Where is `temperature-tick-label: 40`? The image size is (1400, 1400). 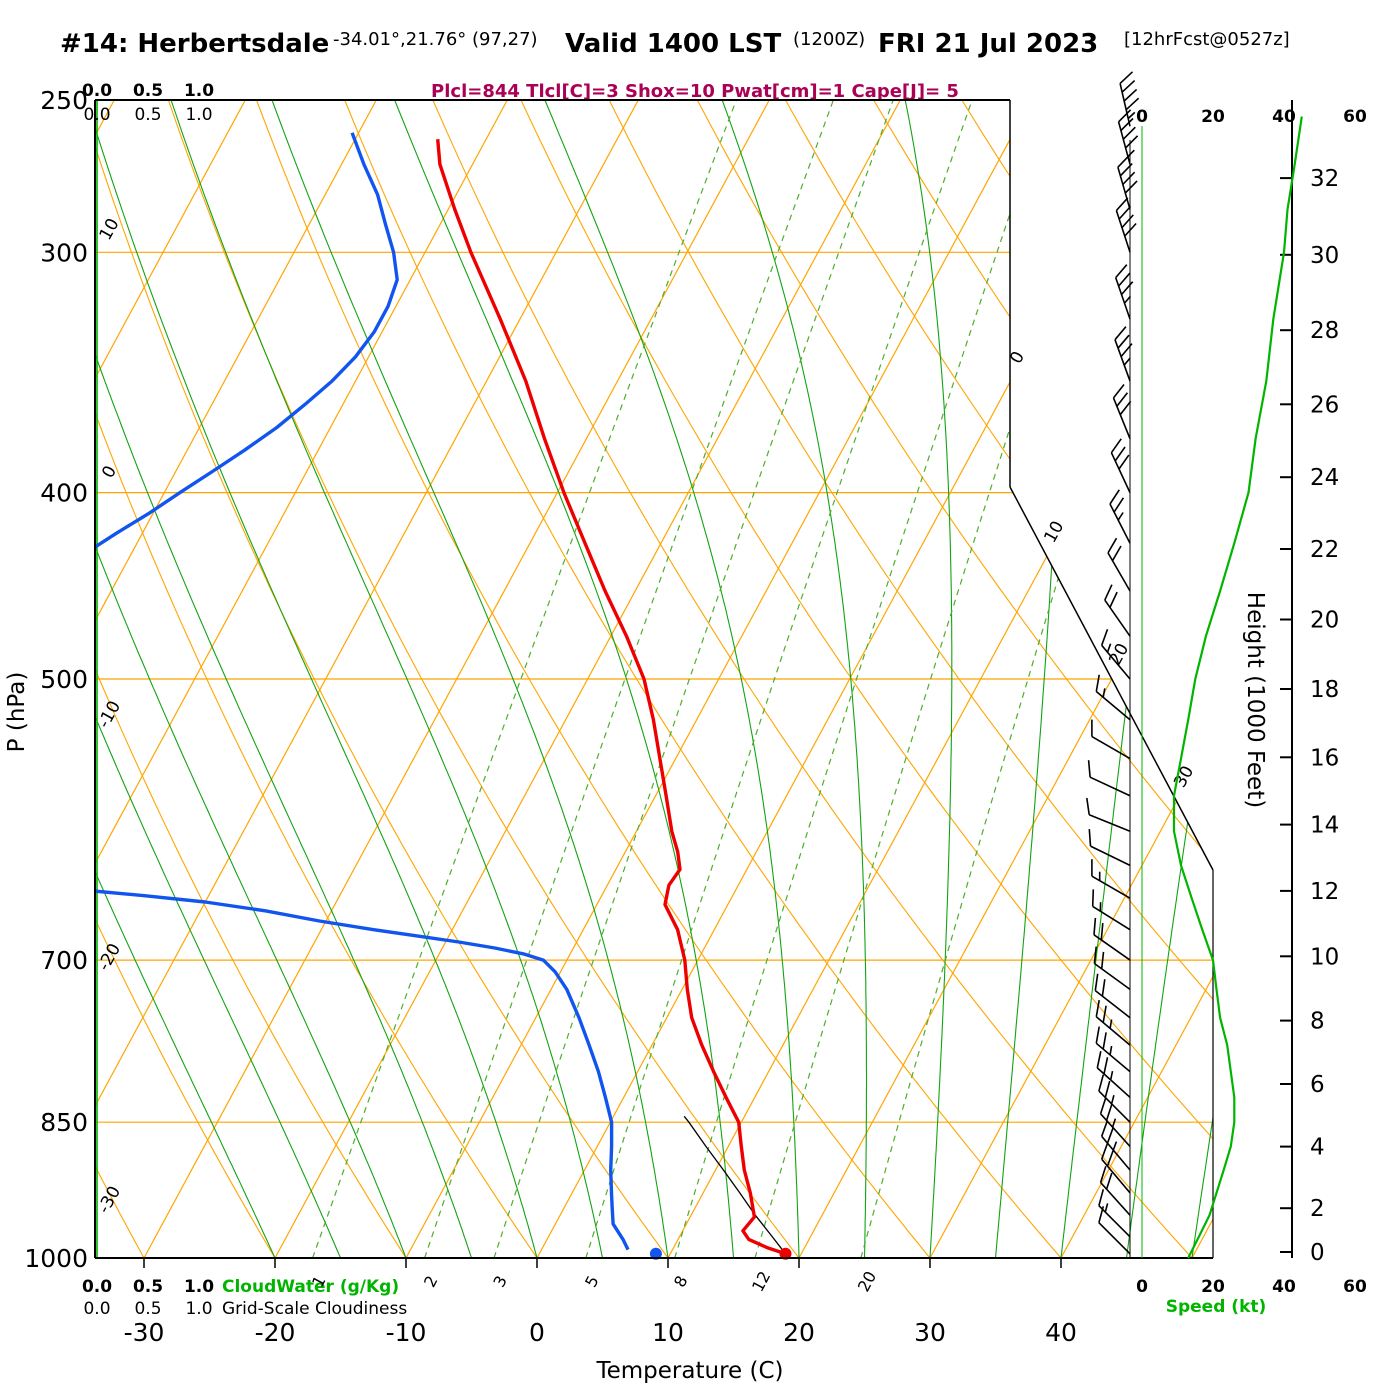 temperature-tick-label: 40 is located at coordinates (1061, 1332).